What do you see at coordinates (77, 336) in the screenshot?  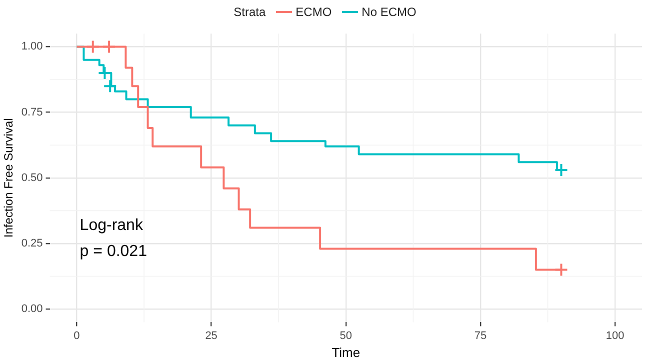 I see `x-tick-label: 0` at bounding box center [77, 336].